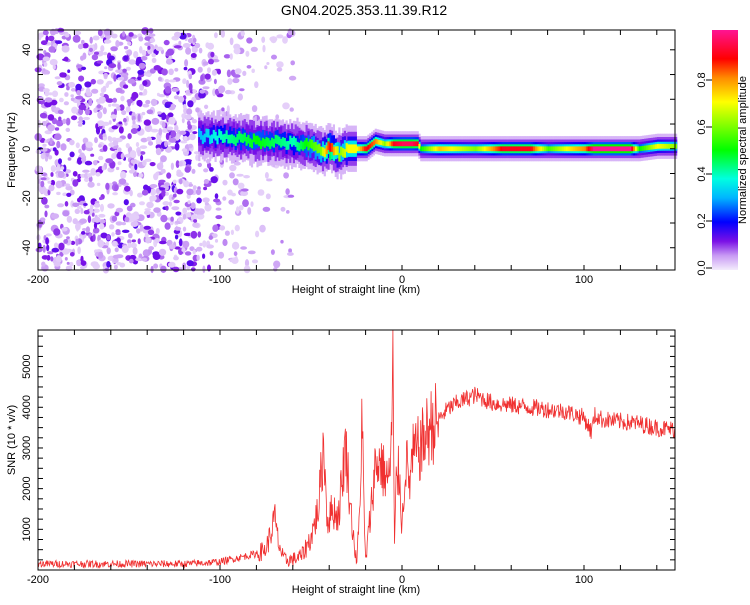  Describe the element at coordinates (27, 149) in the screenshot. I see `y-tick-label: 0` at that location.